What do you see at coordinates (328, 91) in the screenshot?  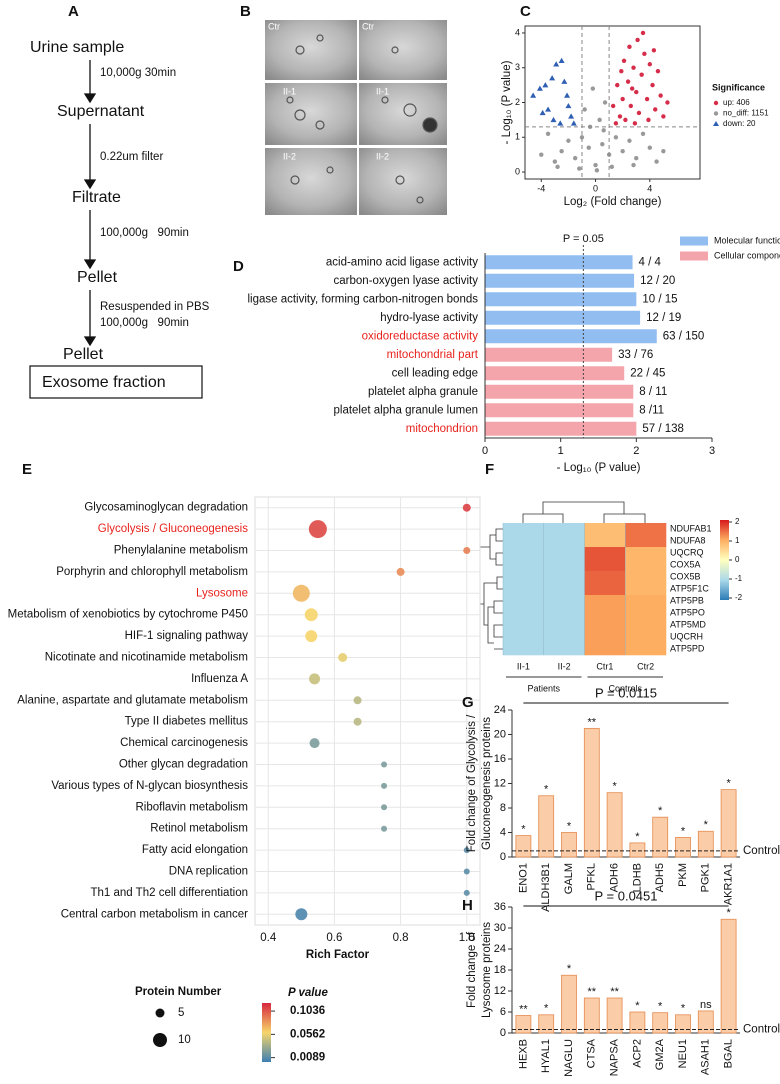 I see `micrograph-labels: Ctr Ctr II-1 II-1 II-2 II-2` at bounding box center [328, 91].